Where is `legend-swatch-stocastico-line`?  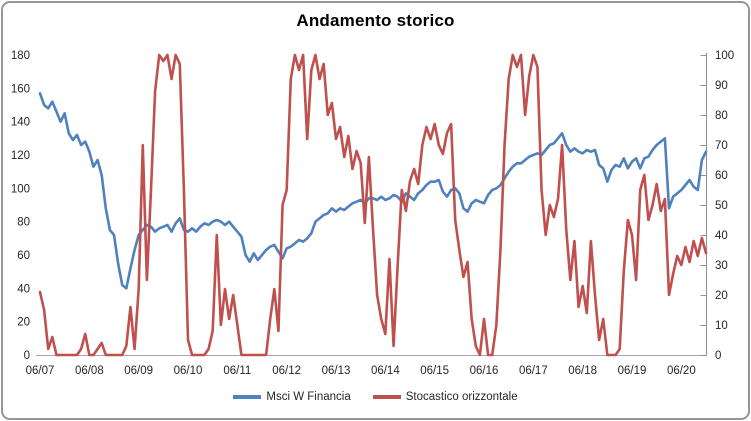
legend-swatch-stocastico-line is located at coordinates (386, 397).